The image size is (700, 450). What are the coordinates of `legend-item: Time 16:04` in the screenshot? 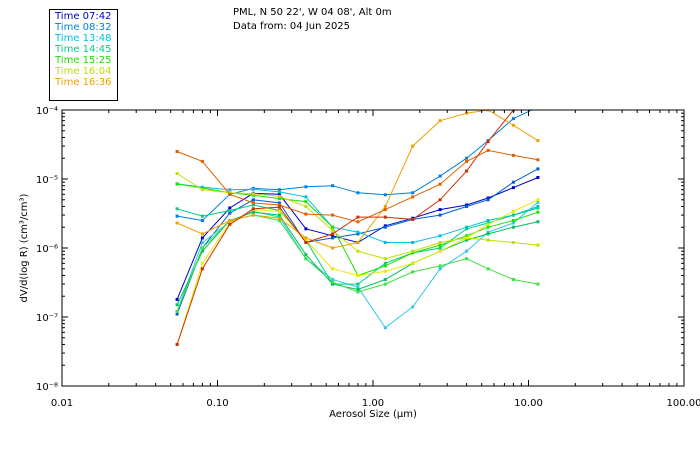 It's located at (83, 71).